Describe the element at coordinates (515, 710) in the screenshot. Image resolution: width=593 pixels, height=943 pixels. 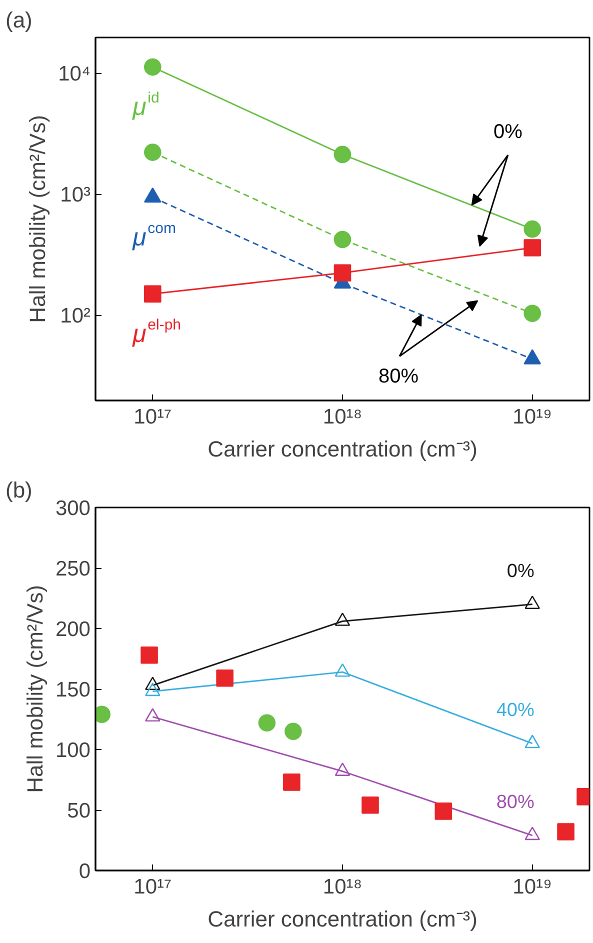
I see `series-label: 40%` at that location.